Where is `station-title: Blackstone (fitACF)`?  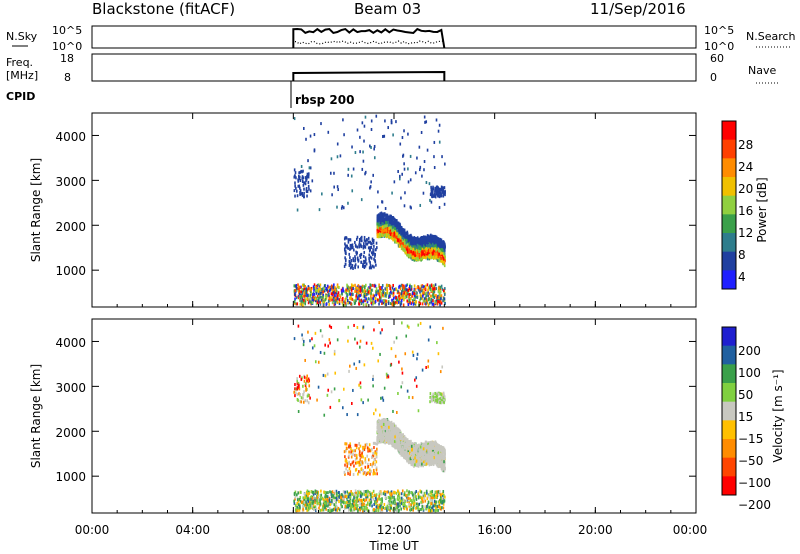
station-title: Blackstone (fitACF) is located at coordinates (163, 9).